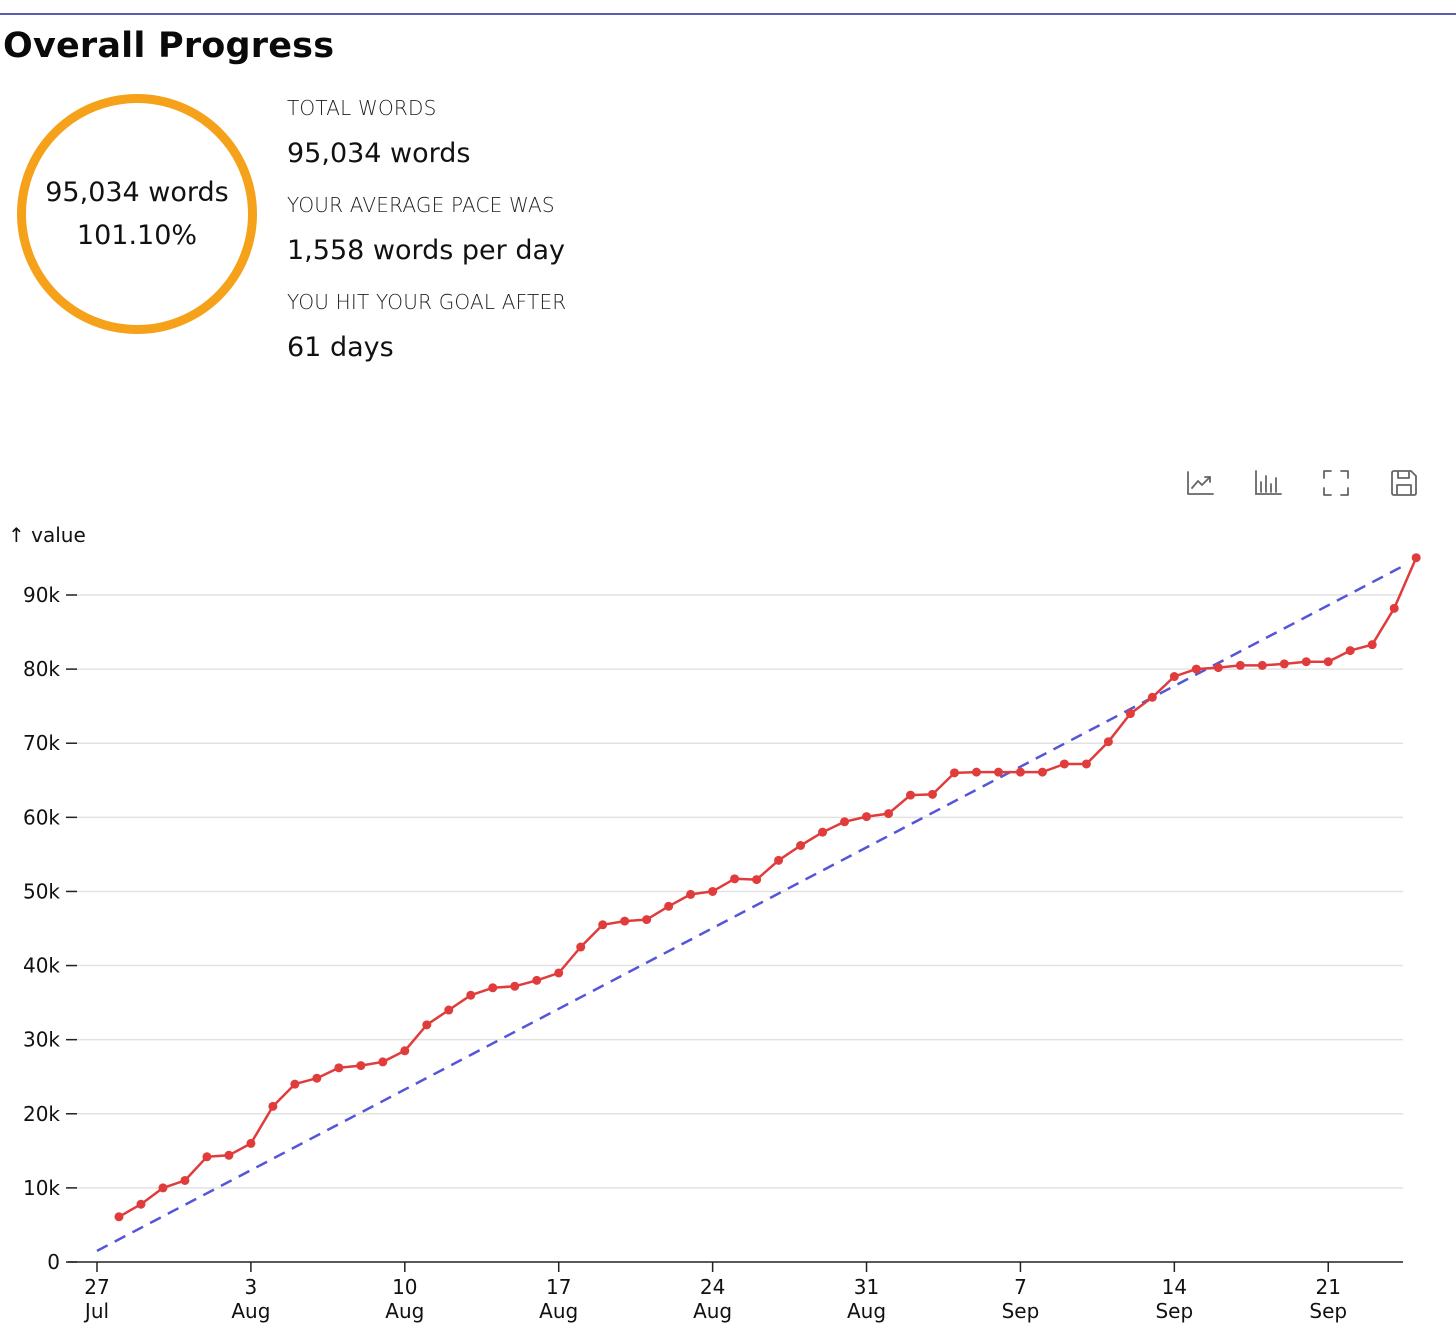 The image size is (1456, 1334). Describe the element at coordinates (41, 891) in the screenshot. I see `y-tick-label: 50k` at that location.